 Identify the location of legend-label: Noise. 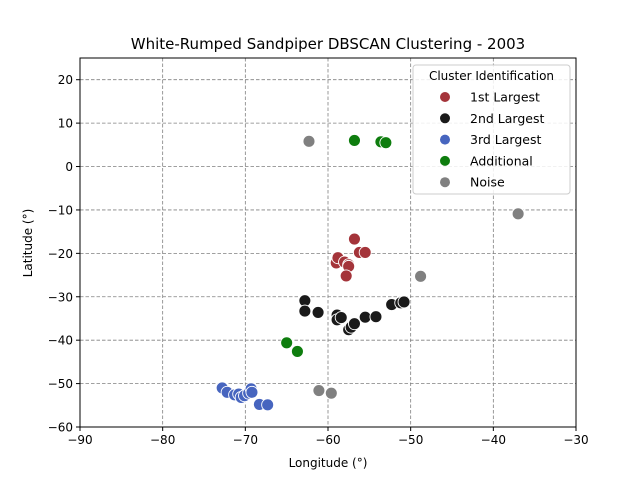
(487, 182).